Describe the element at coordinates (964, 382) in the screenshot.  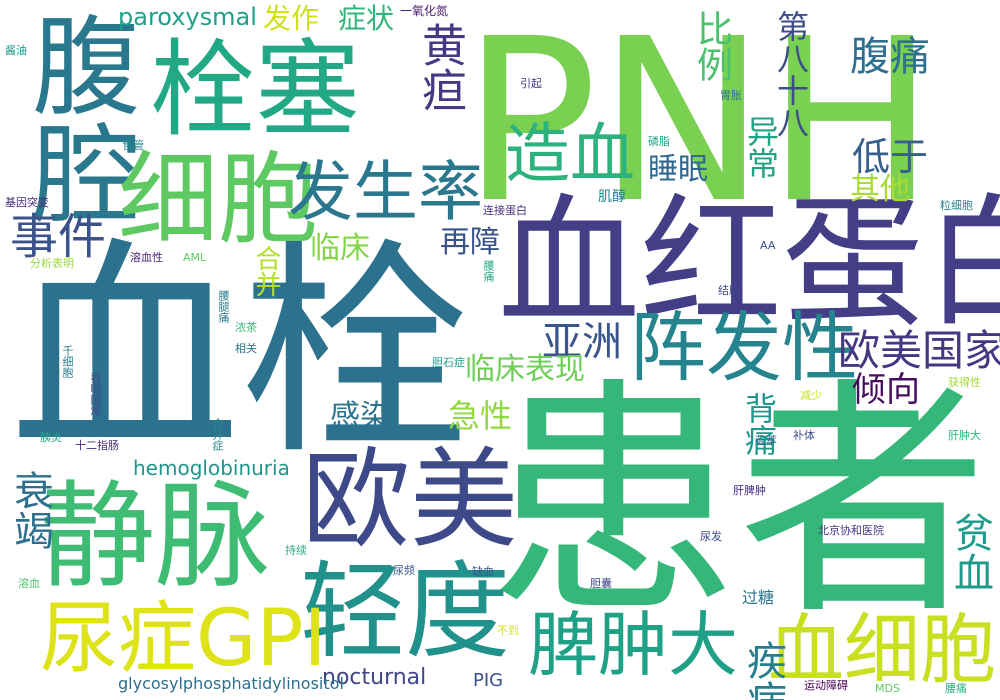
I see `cloud-word: 获得性` at that location.